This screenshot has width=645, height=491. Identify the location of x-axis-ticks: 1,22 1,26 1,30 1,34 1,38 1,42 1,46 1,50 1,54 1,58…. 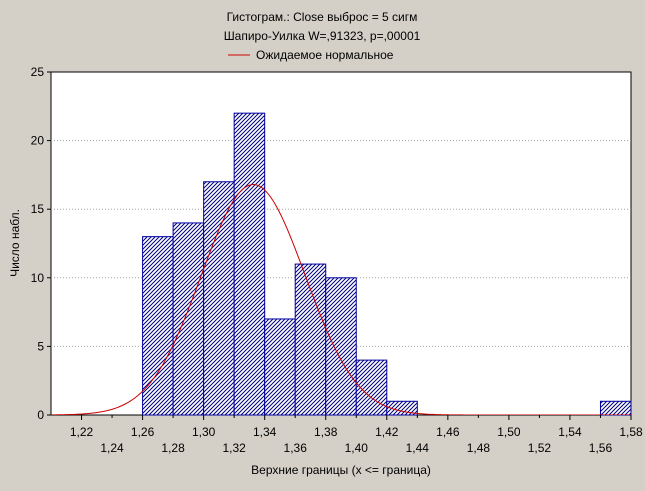
(356, 435).